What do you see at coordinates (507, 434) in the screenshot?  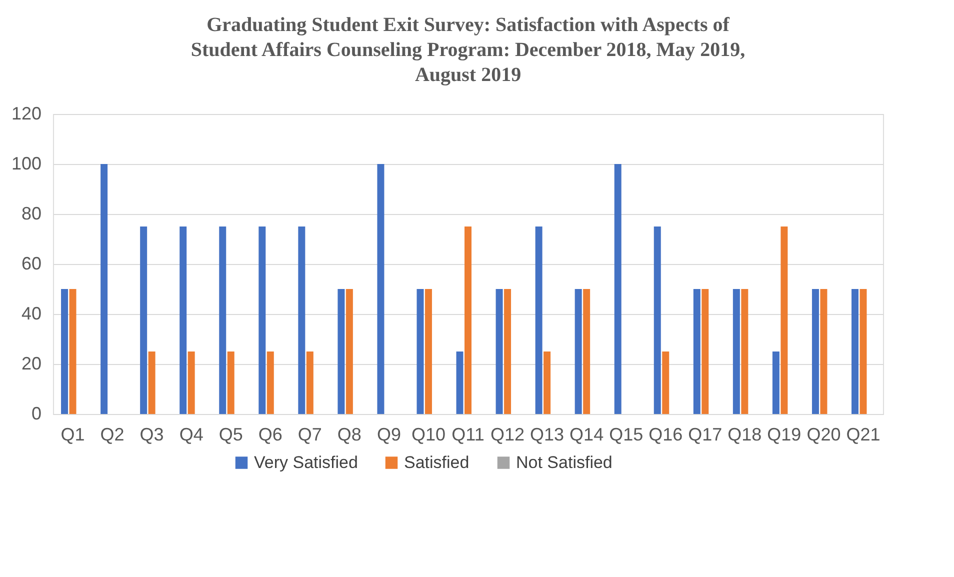 I see `x-tick-label: Q12` at bounding box center [507, 434].